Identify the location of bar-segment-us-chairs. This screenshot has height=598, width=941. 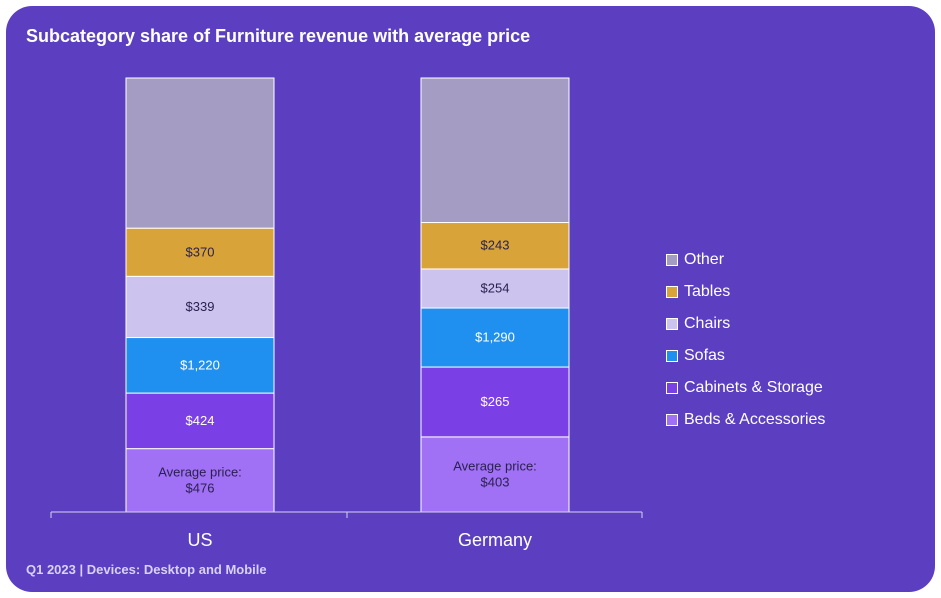
(200, 307).